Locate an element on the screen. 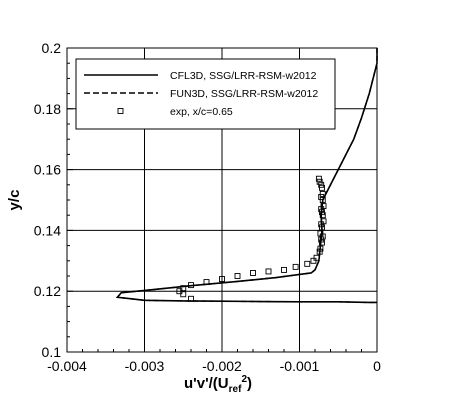 The width and height of the screenshot is (450, 406). y-tick-labels: 0.1 0.12 0.14 0.16 0.18 0.2 is located at coordinates (47, 200).